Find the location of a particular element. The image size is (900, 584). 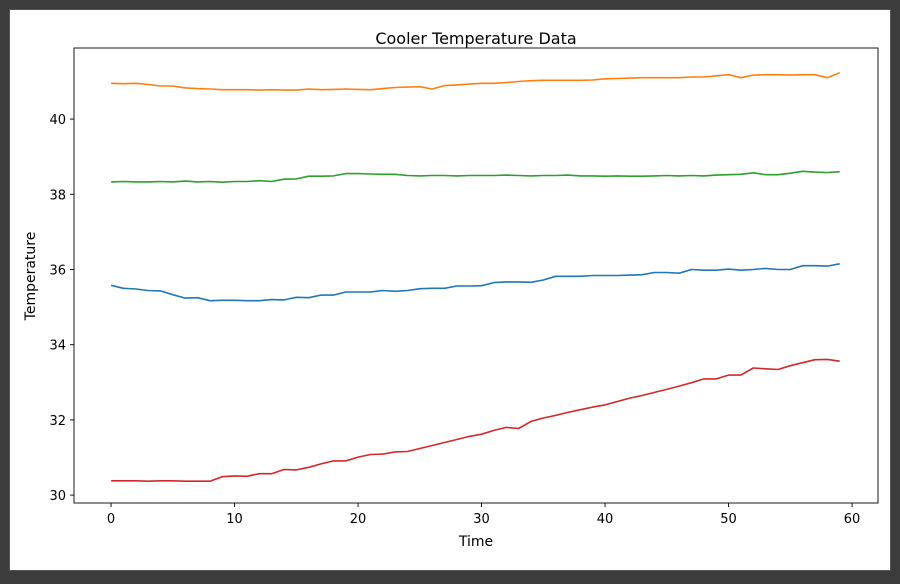

x-tick-label: 20 is located at coordinates (358, 519).